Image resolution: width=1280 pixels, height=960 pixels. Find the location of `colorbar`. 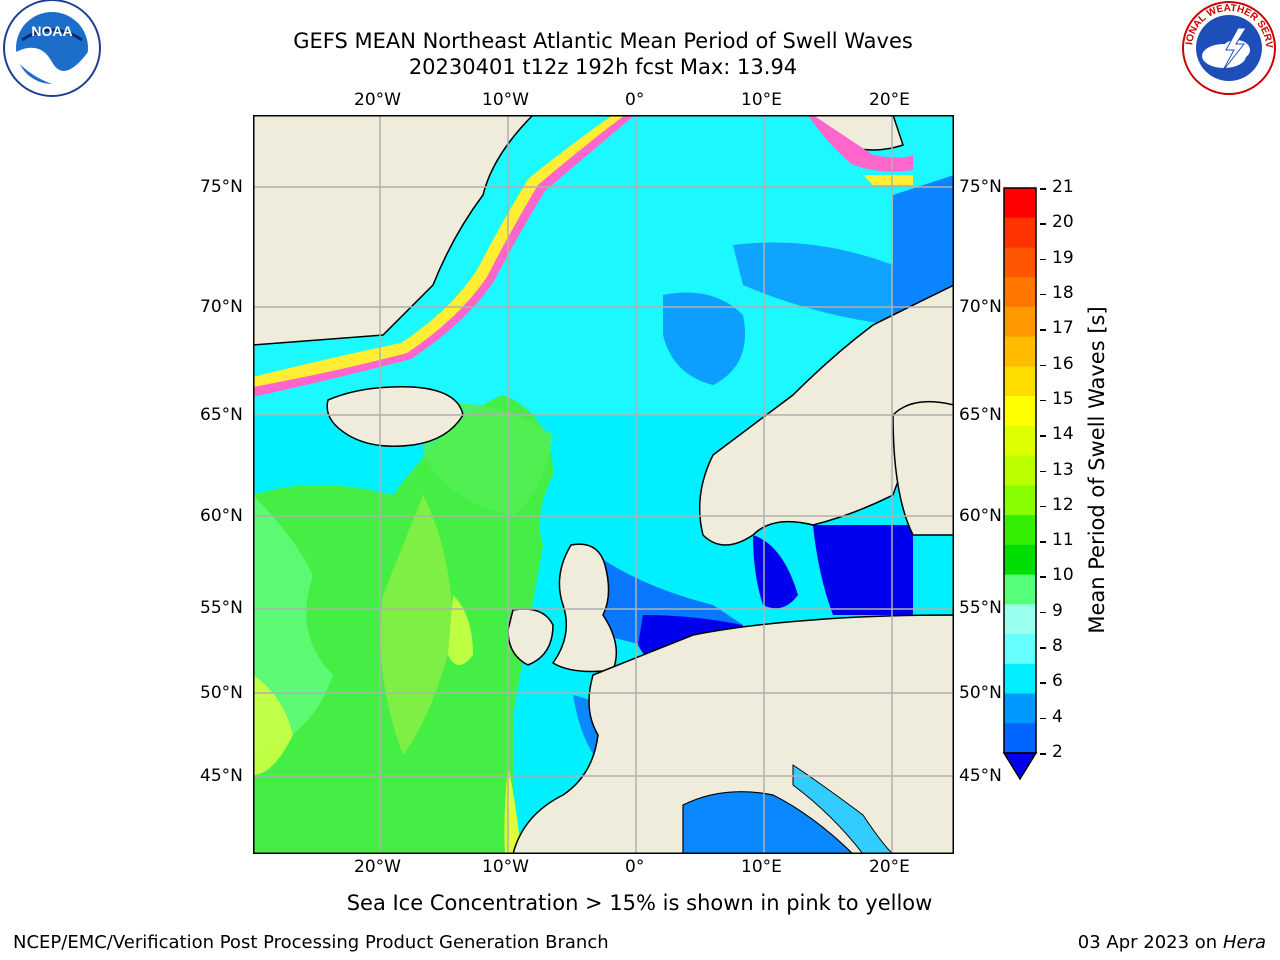

colorbar is located at coordinates (1020, 485).